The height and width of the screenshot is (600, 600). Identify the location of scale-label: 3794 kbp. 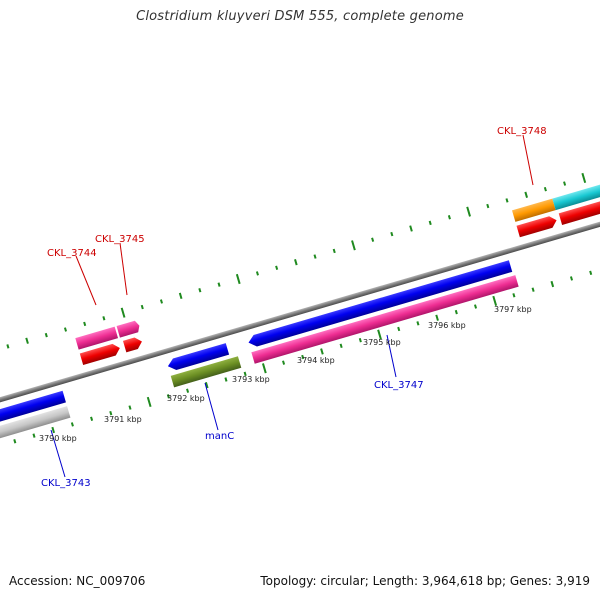
(316, 360).